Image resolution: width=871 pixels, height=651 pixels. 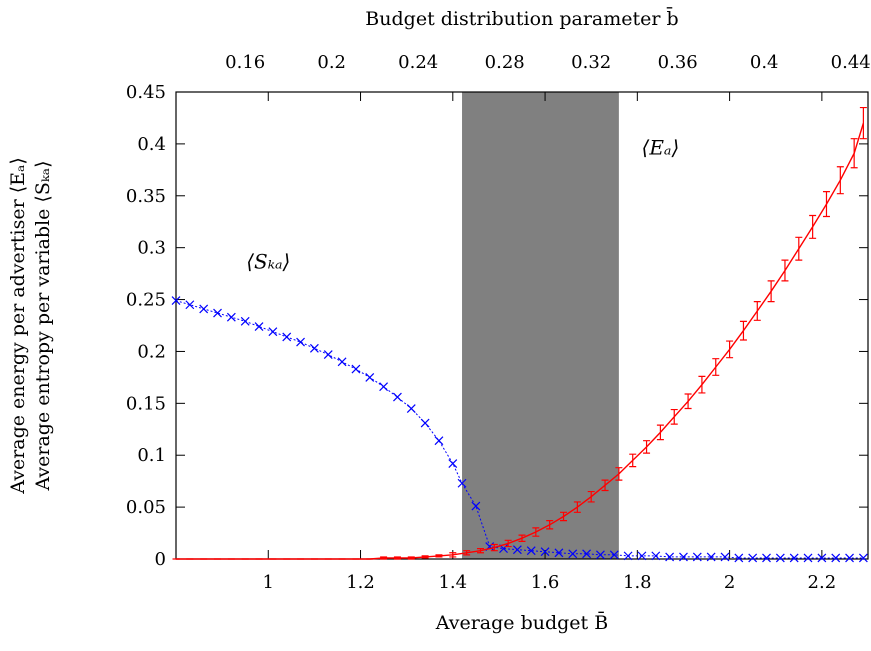 I want to click on top-tick-label: 0.24, so click(x=418, y=62).